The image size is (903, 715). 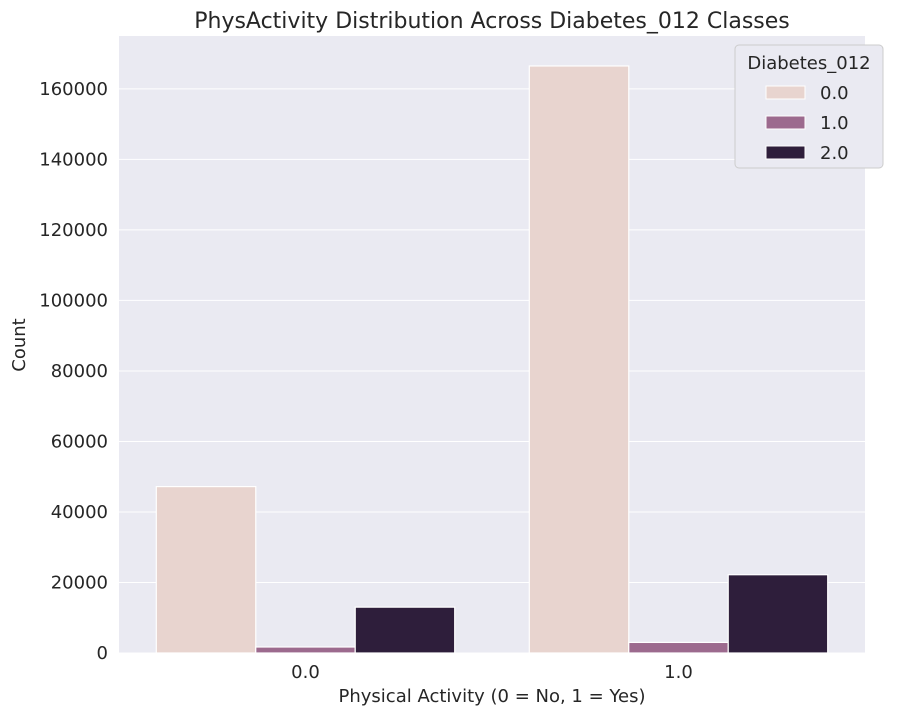 I want to click on x-tick-label: 0.0, so click(x=305, y=672).